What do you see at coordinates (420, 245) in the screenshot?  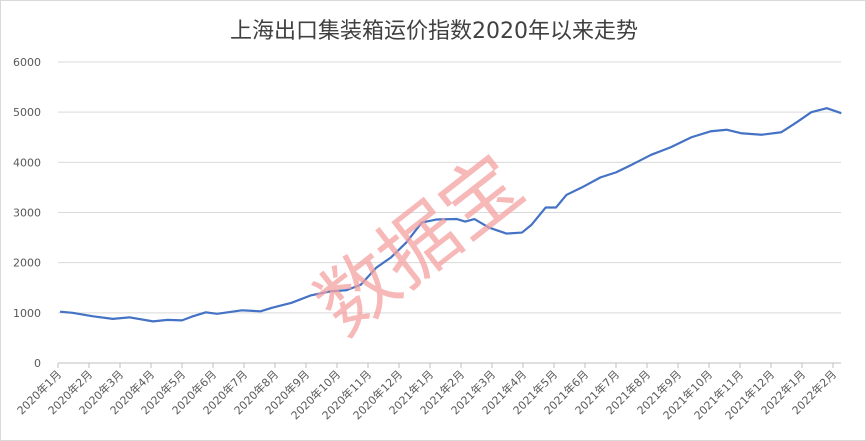 I see `watermark: 数据宝` at bounding box center [420, 245].